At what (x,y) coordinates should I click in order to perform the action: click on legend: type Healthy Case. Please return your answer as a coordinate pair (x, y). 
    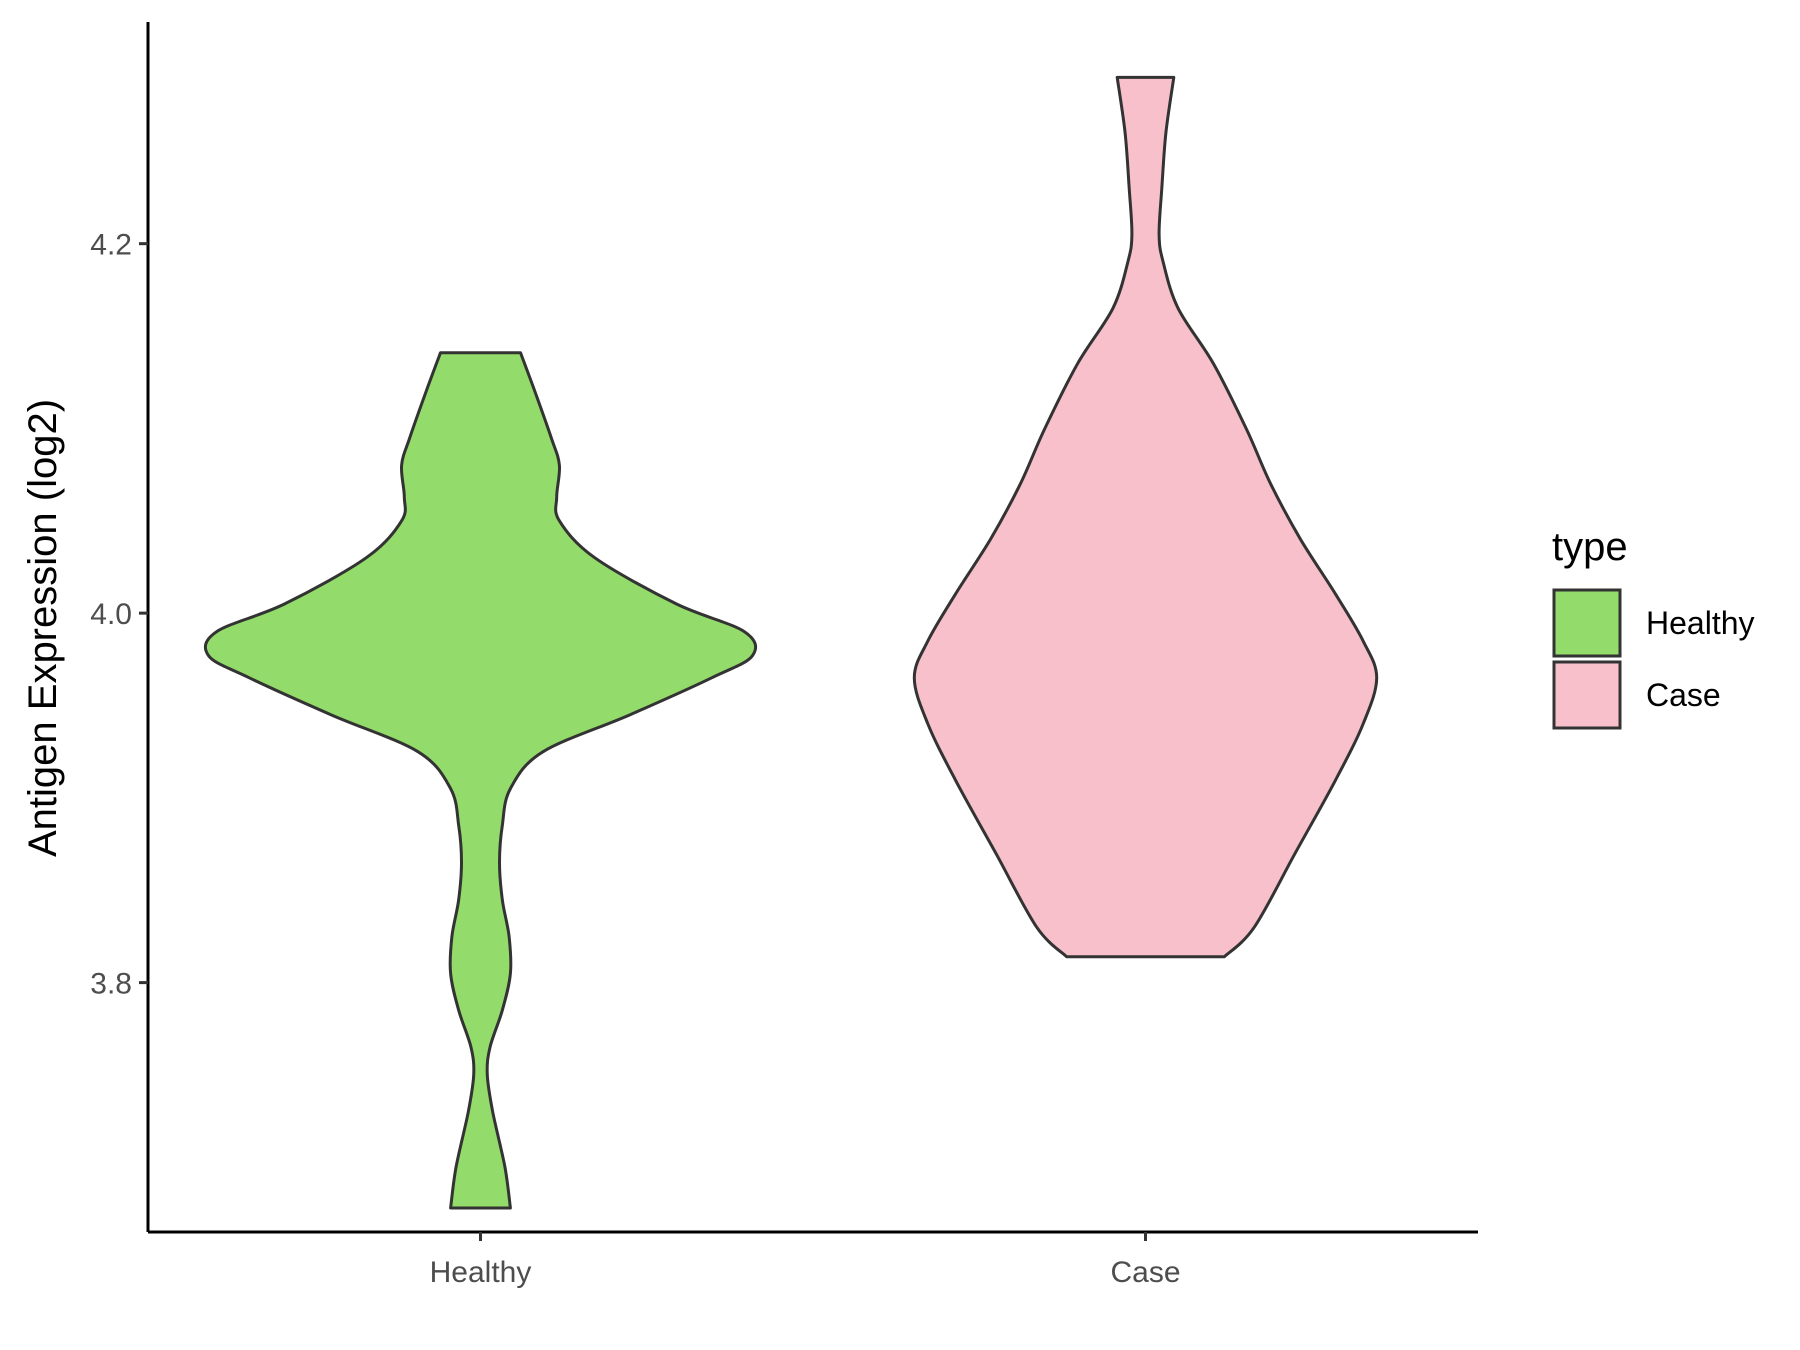
    Looking at the image, I should click on (1653, 627).